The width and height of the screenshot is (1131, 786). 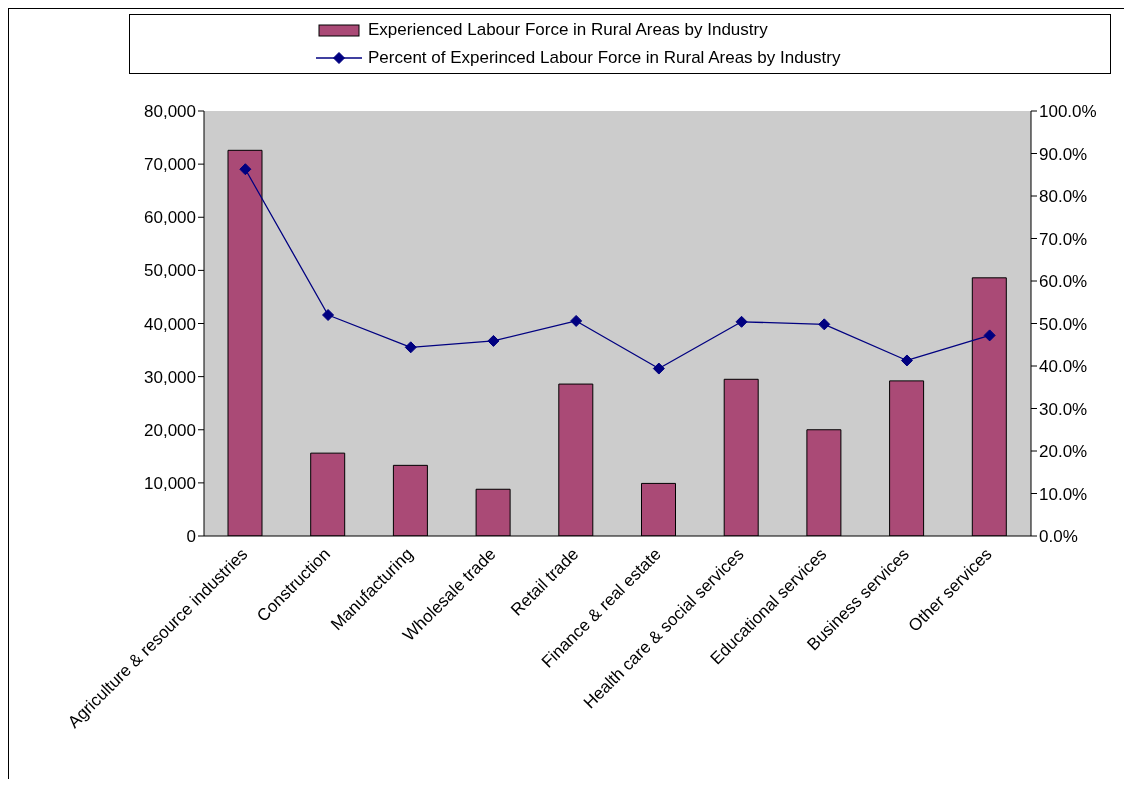 I want to click on y2-tick-label: 60.0%, so click(x=1063, y=282).